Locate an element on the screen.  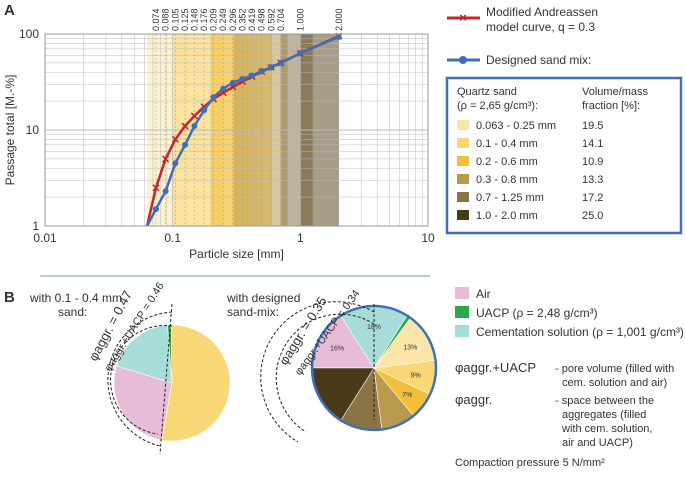
sieve-tick-label: 0.209 is located at coordinates (214, 19).